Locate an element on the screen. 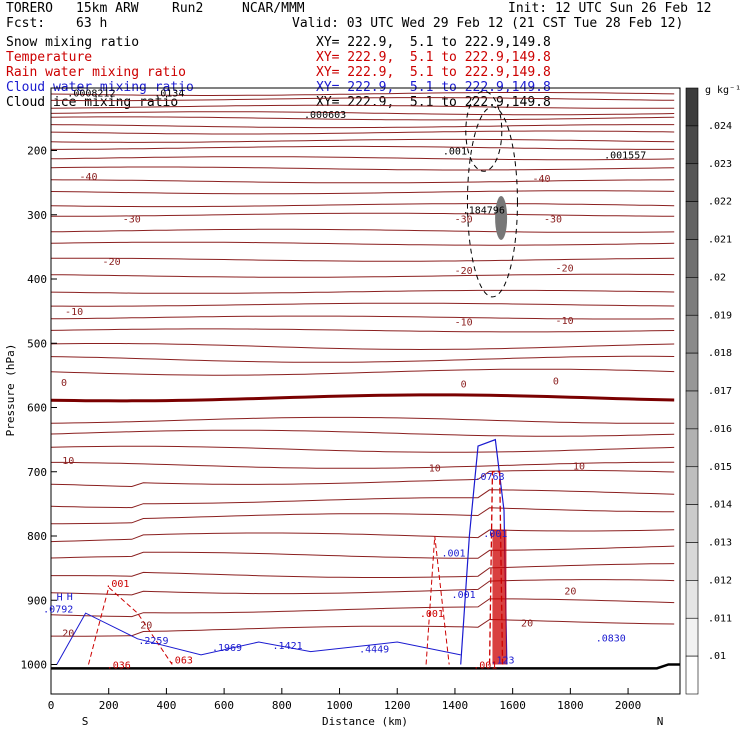 The image size is (740, 740). x-tick-label: 1000 is located at coordinates (339, 705).